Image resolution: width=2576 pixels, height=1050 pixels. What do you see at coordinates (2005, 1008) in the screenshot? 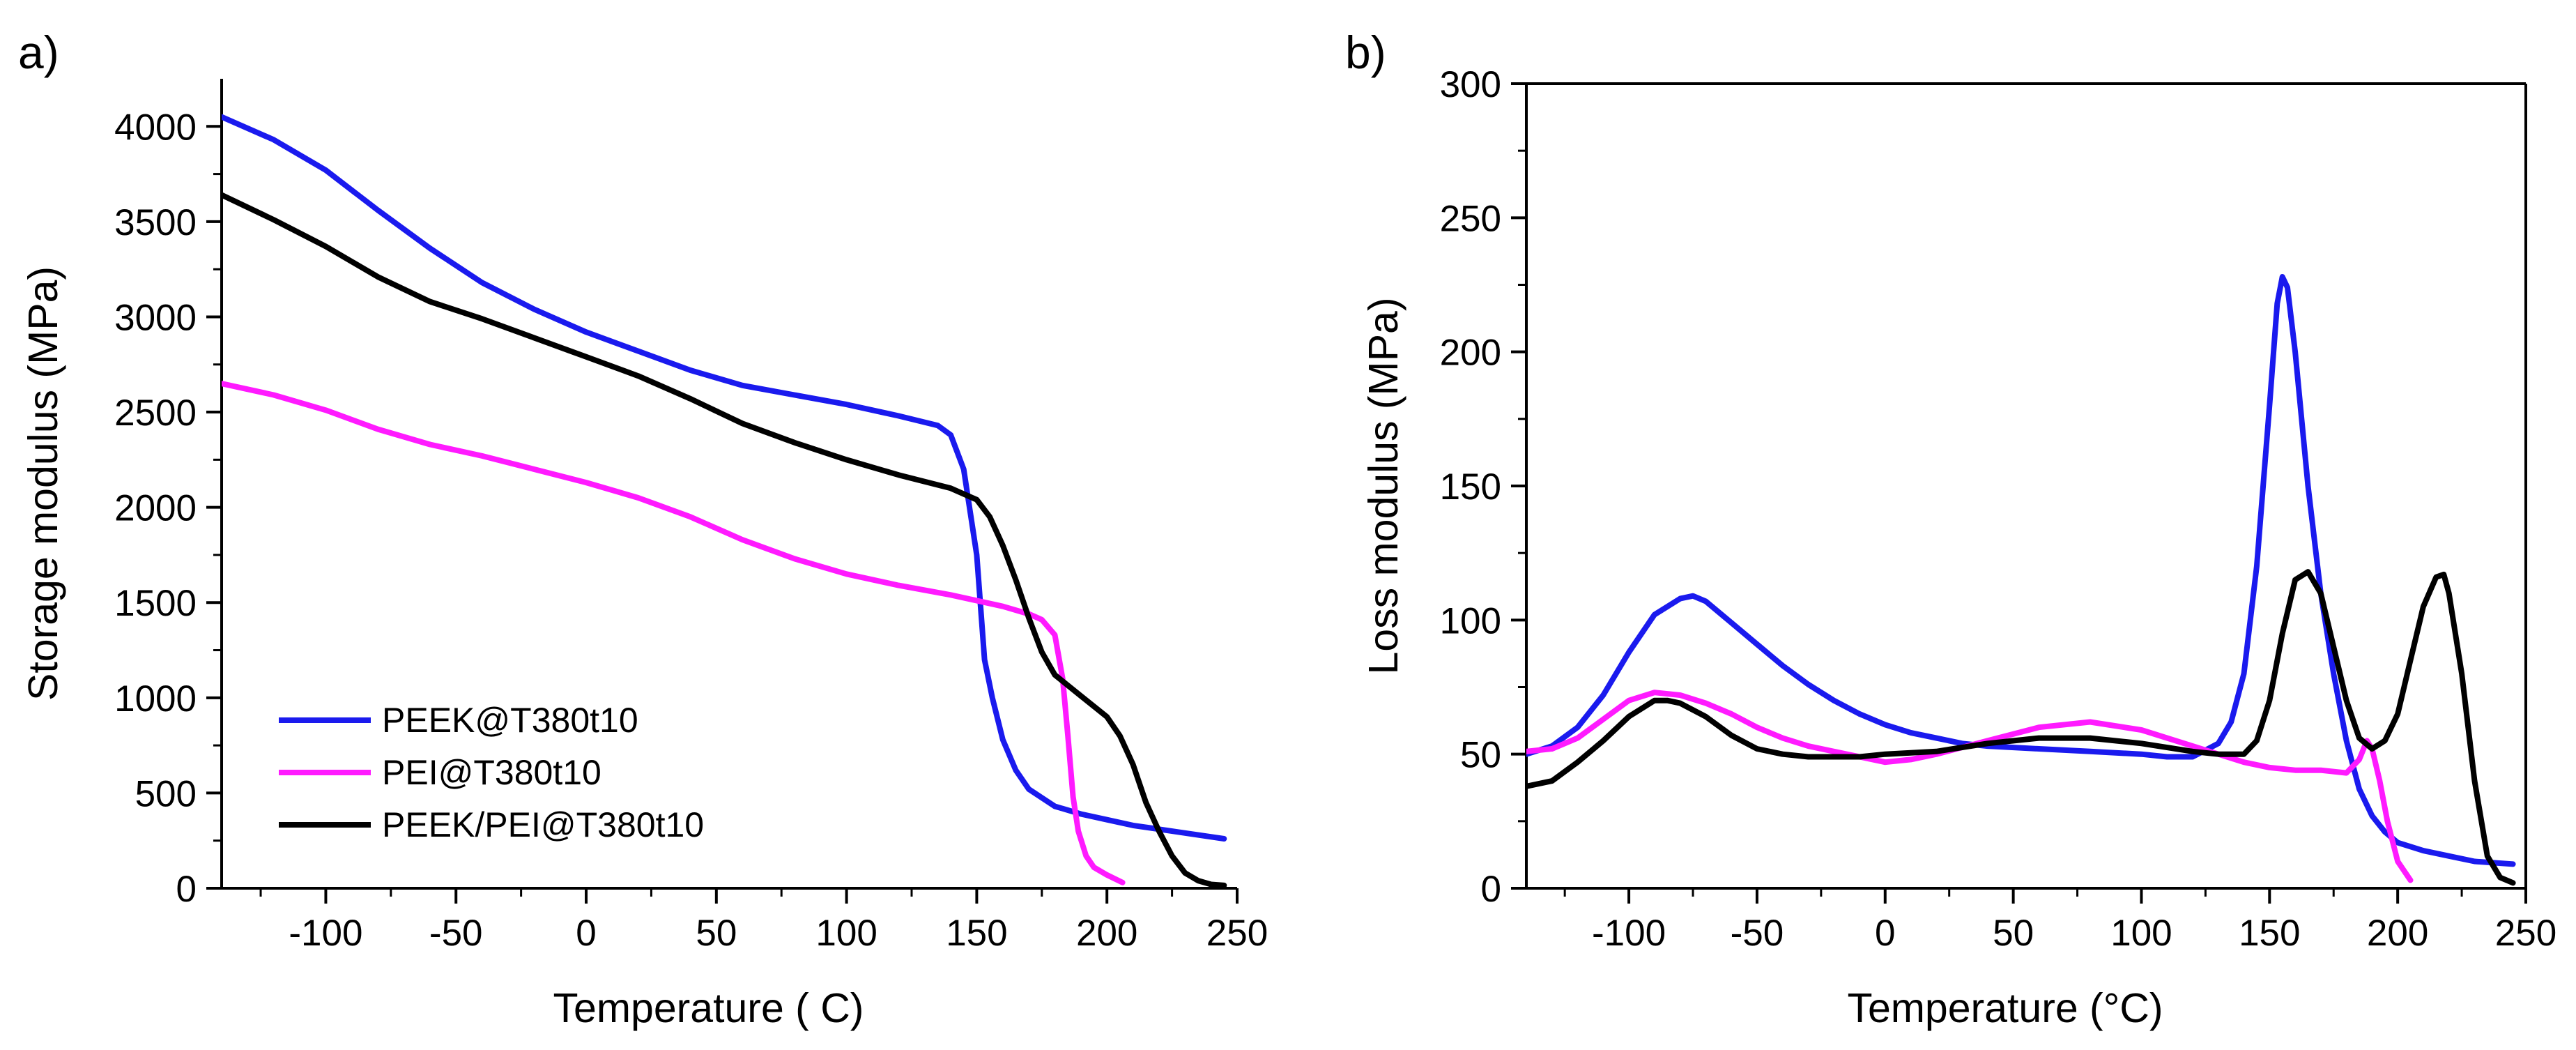
I see `x-axis-title: Temperature (°C)` at bounding box center [2005, 1008].